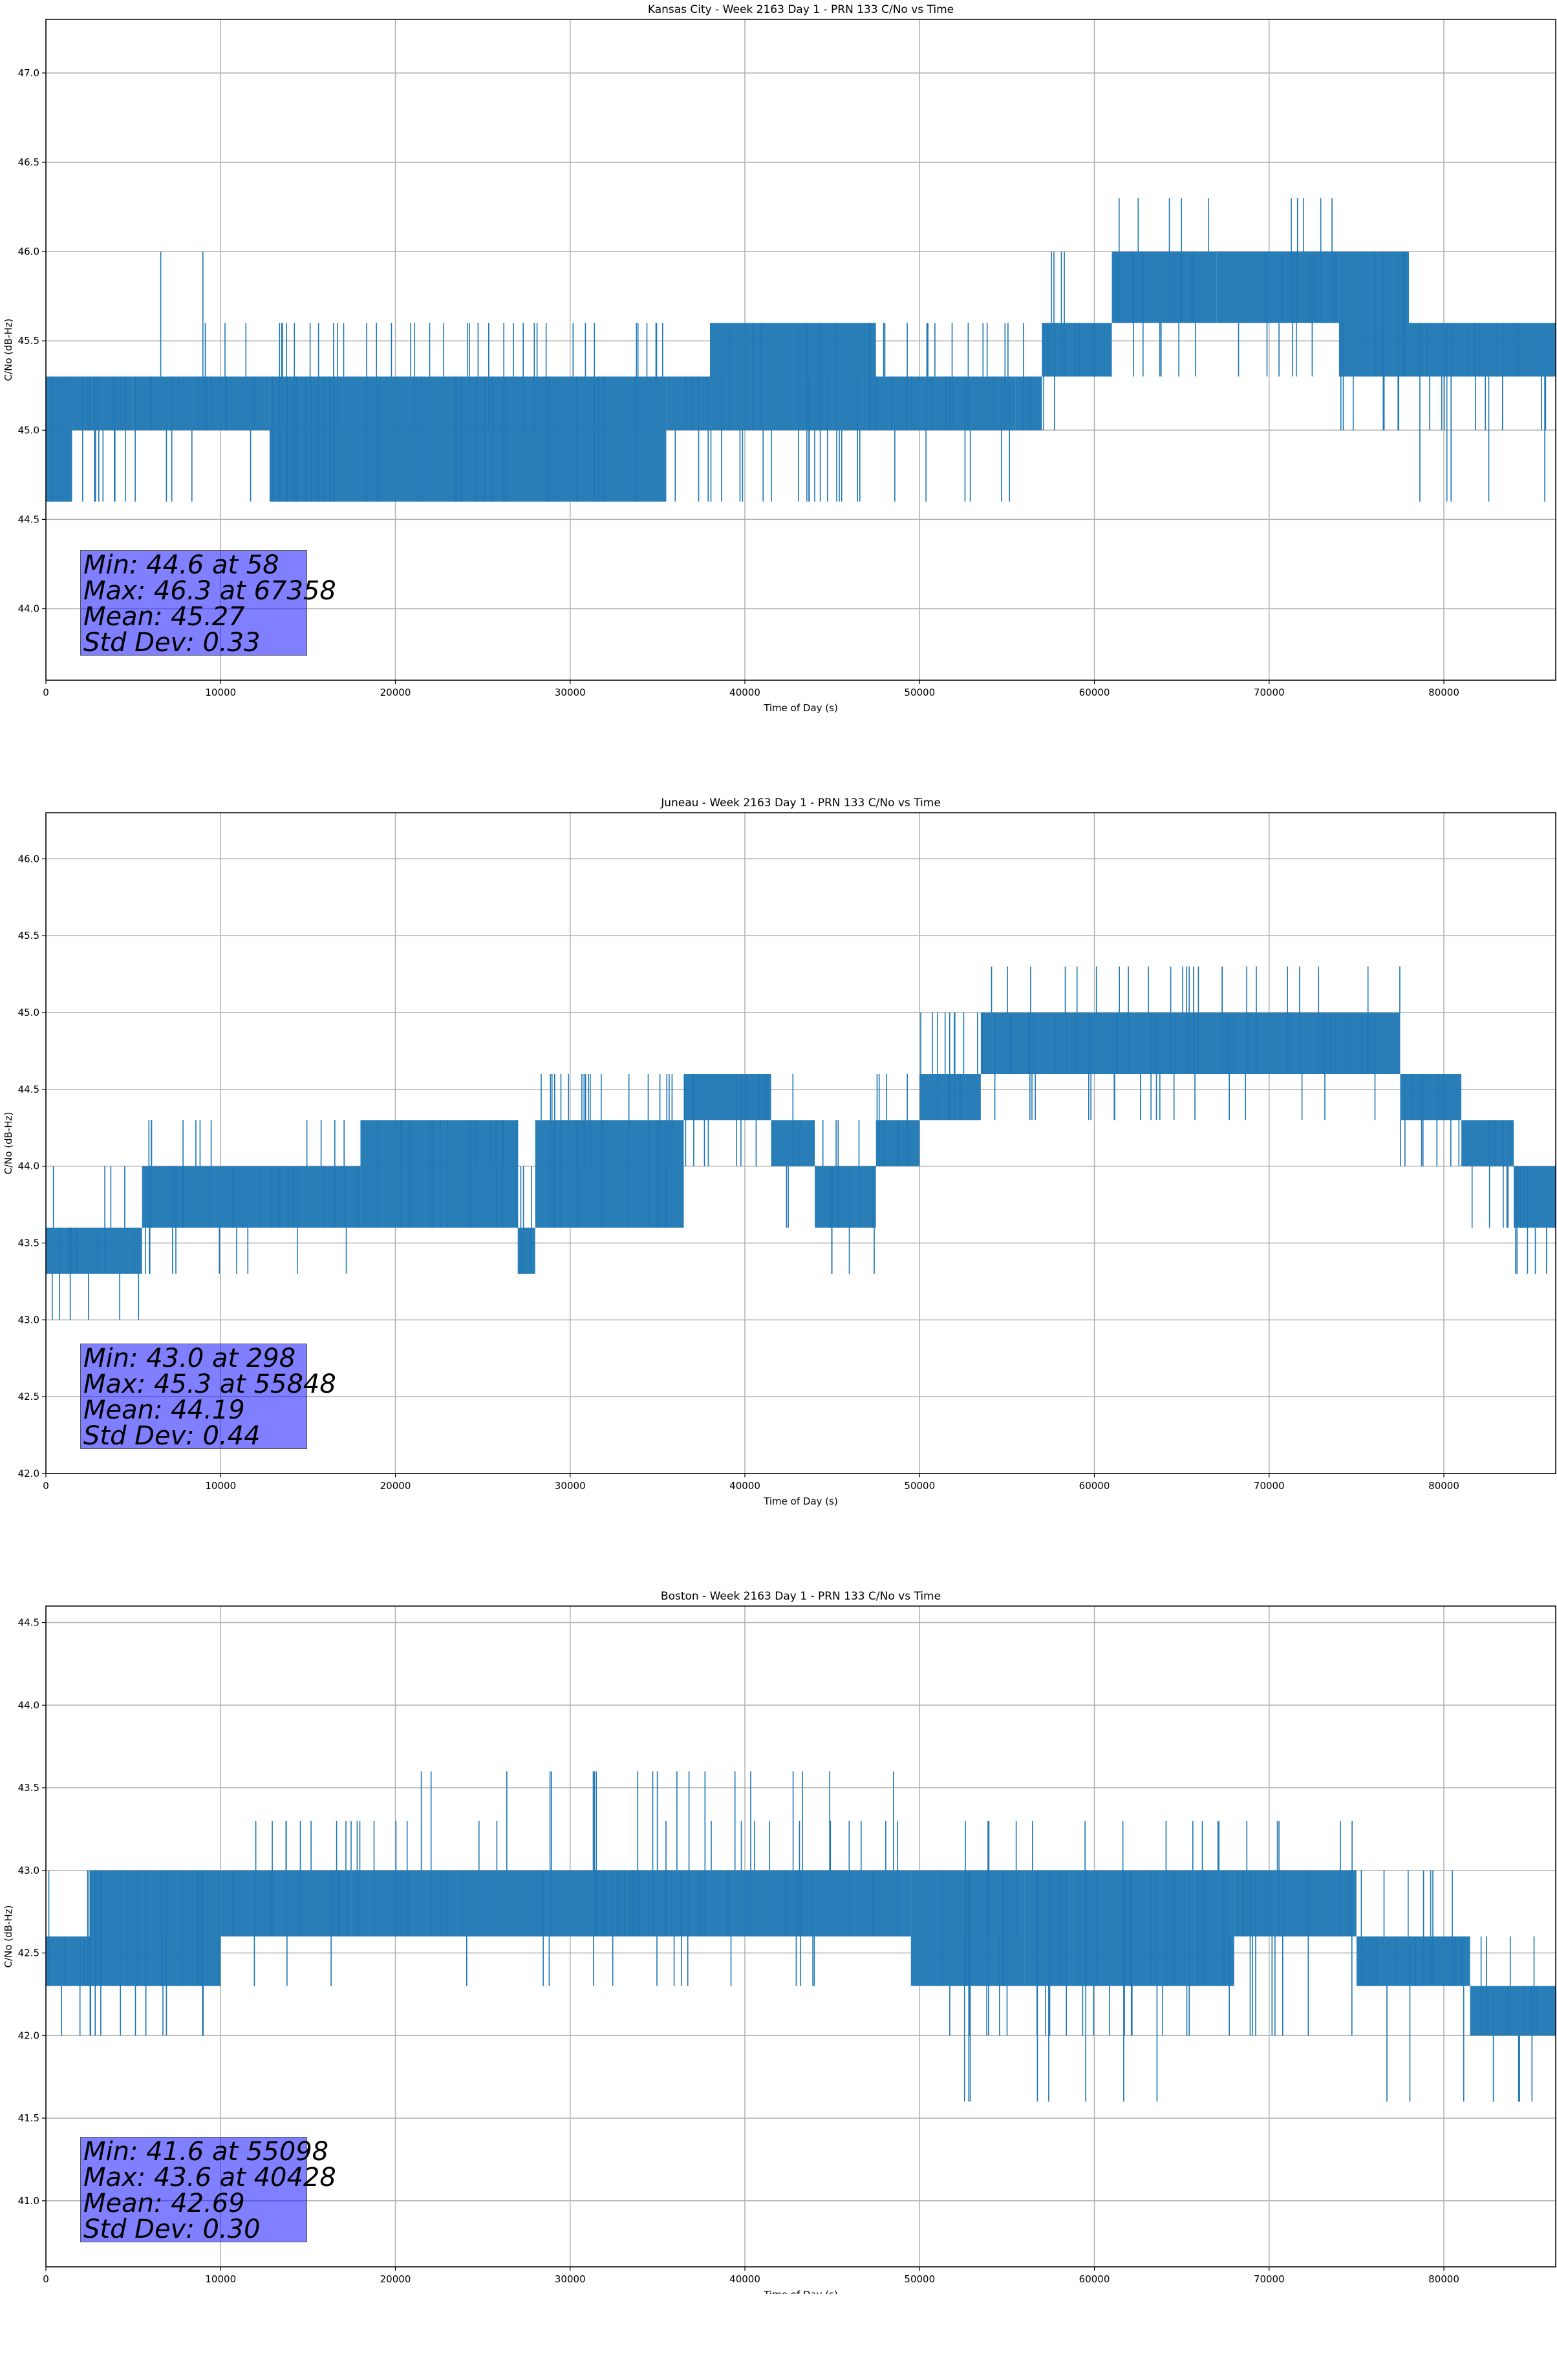 The width and height of the screenshot is (1557, 2380). I want to click on y-tick-label: 41.0, so click(28, 2201).